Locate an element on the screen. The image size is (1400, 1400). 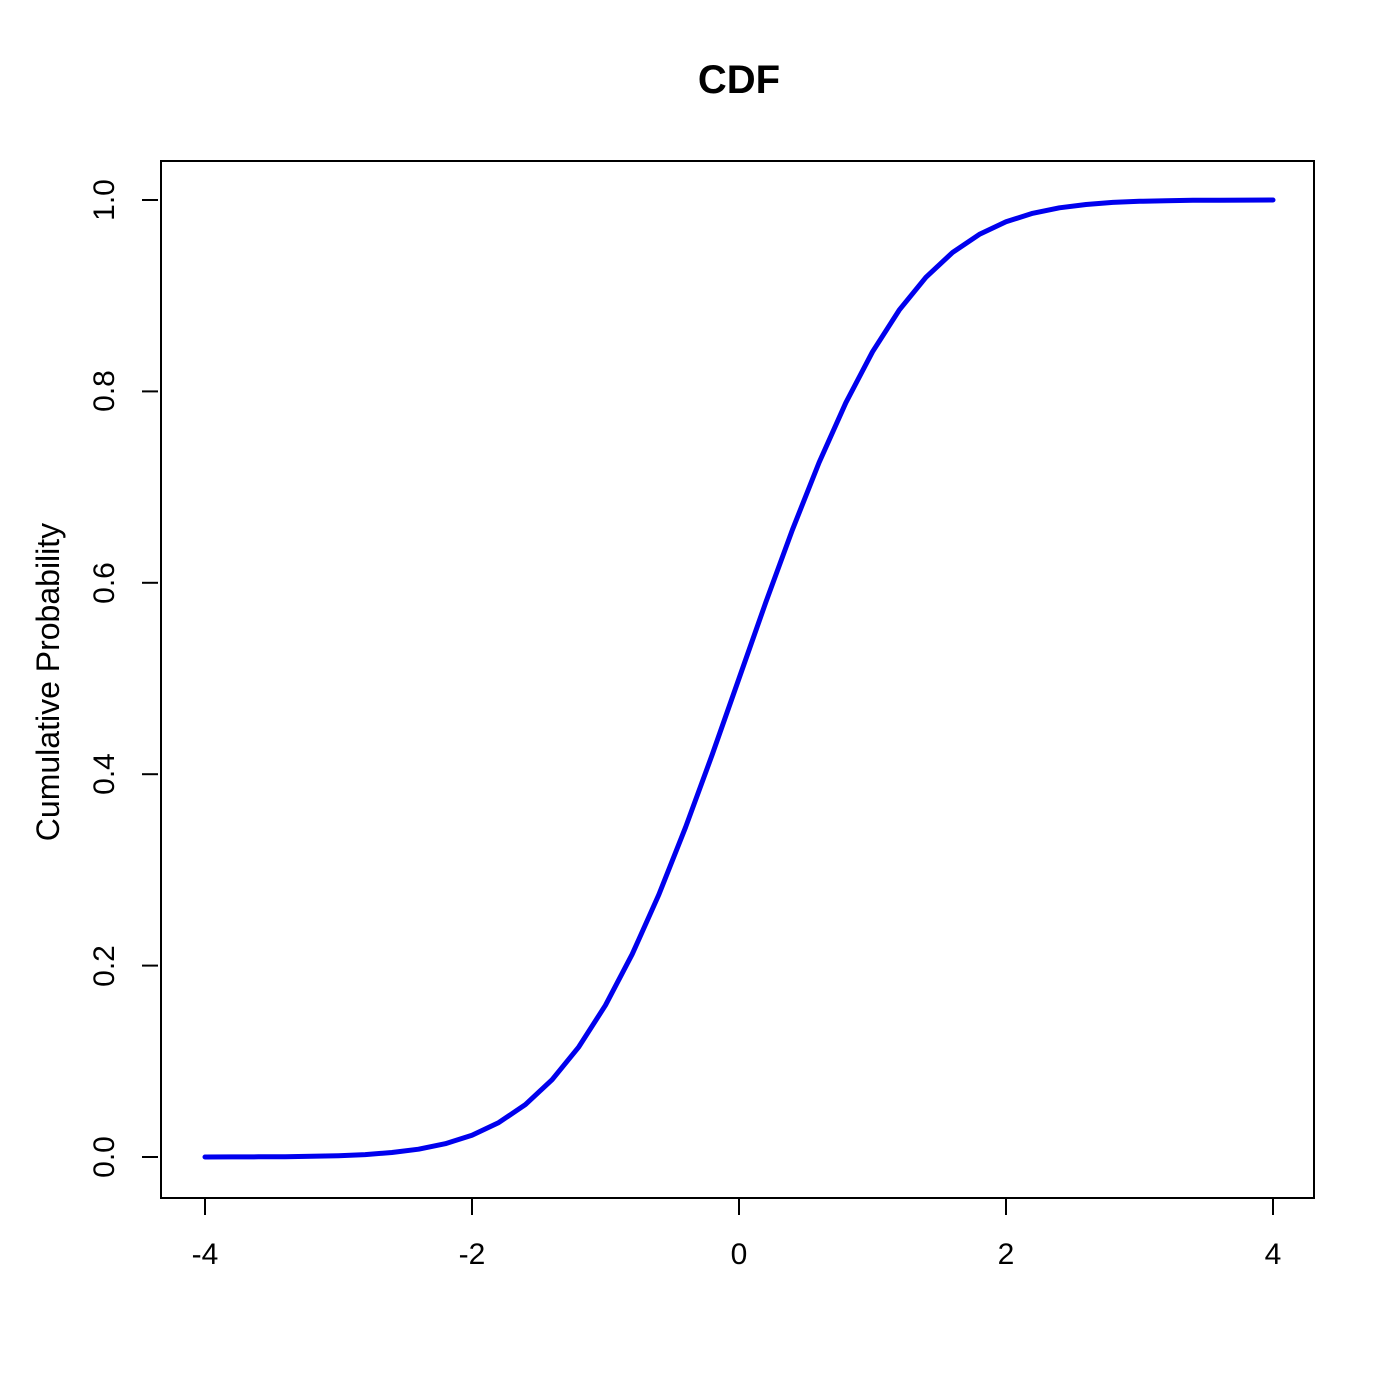
y-tick-label: 0.2 is located at coordinates (104, 965).